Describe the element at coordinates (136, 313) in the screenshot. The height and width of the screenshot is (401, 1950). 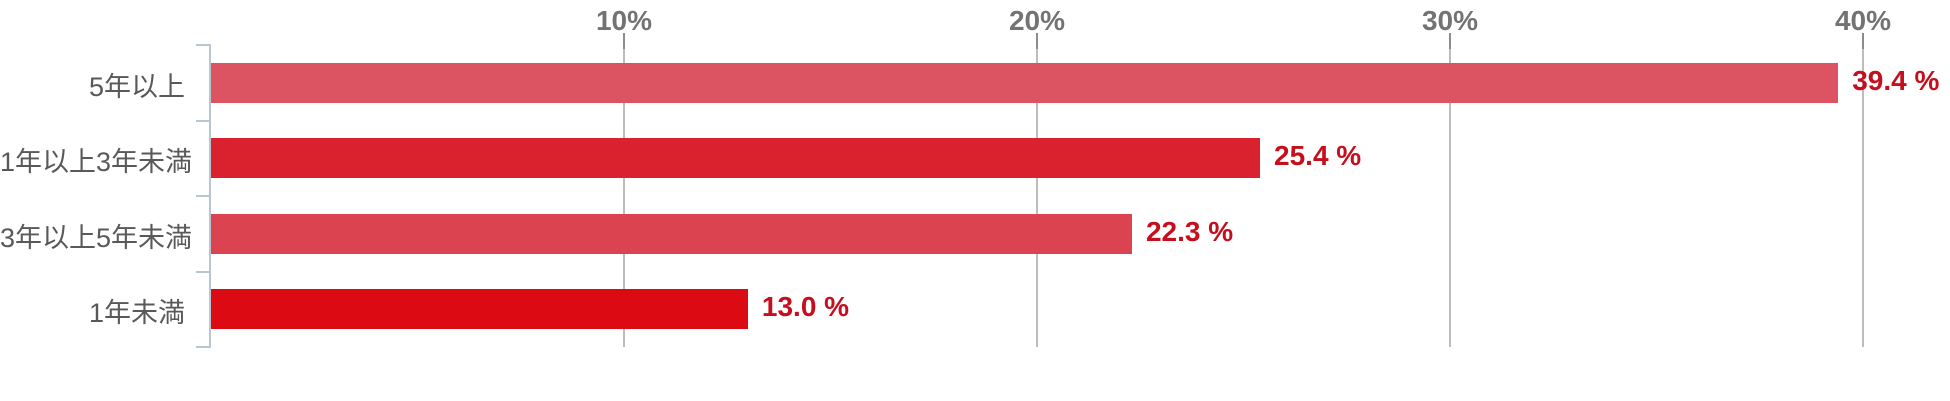
I see `category-label: 1年未満` at that location.